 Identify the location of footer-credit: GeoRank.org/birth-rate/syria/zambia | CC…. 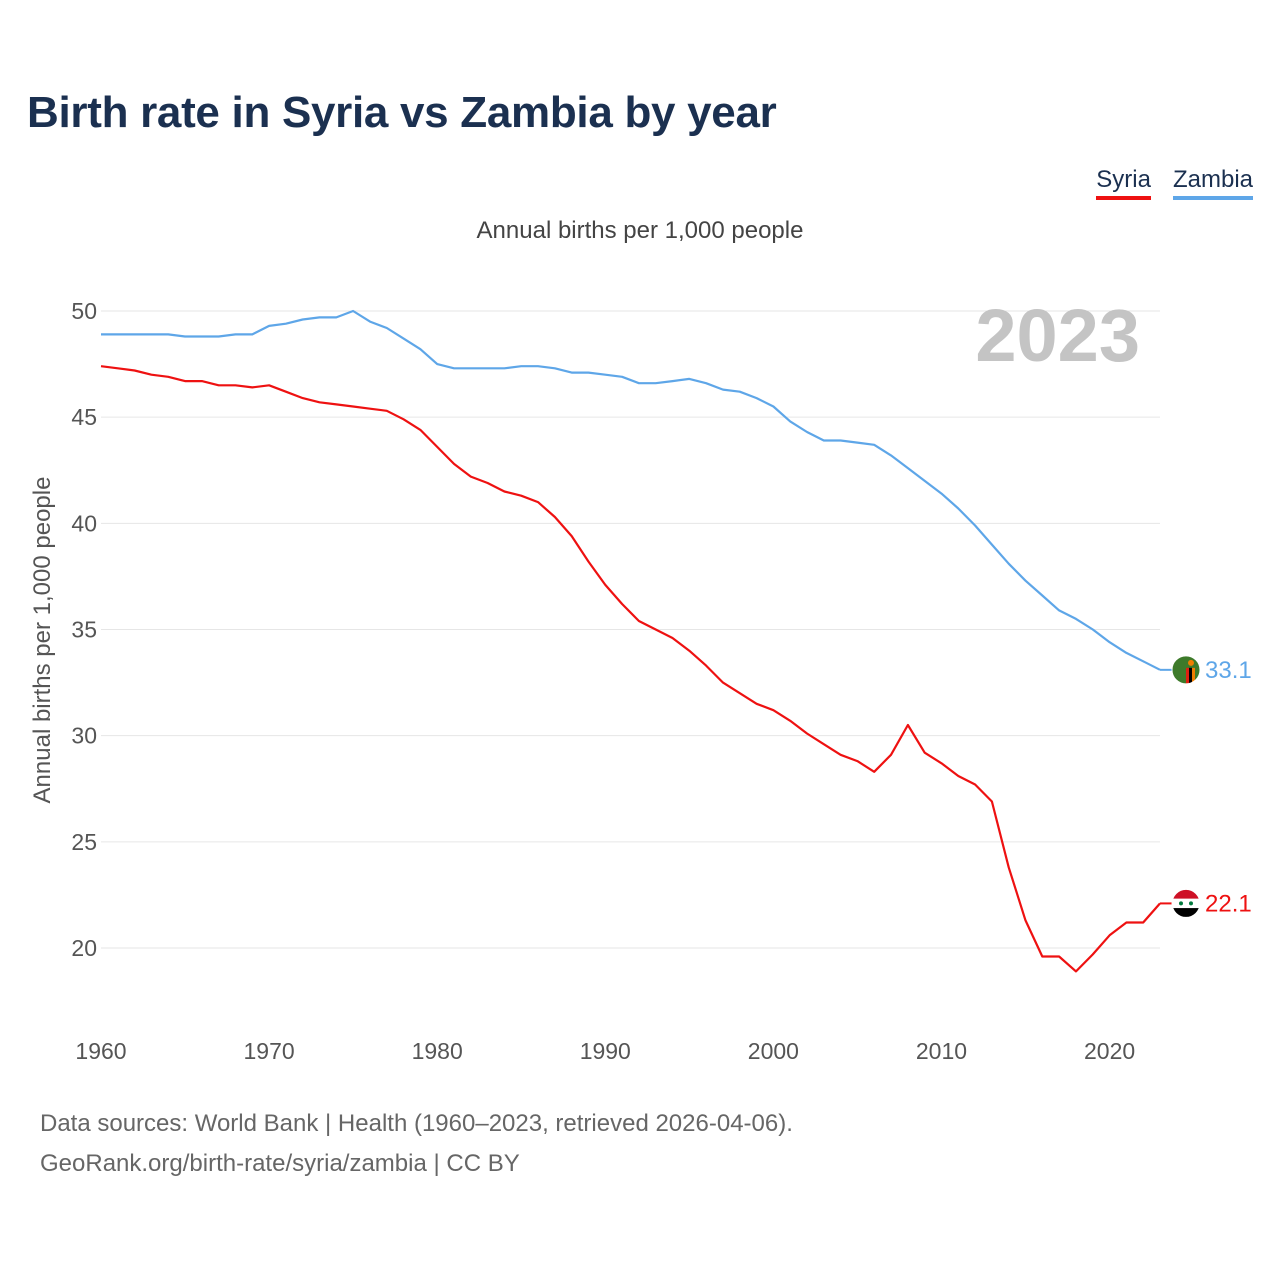
(280, 1163).